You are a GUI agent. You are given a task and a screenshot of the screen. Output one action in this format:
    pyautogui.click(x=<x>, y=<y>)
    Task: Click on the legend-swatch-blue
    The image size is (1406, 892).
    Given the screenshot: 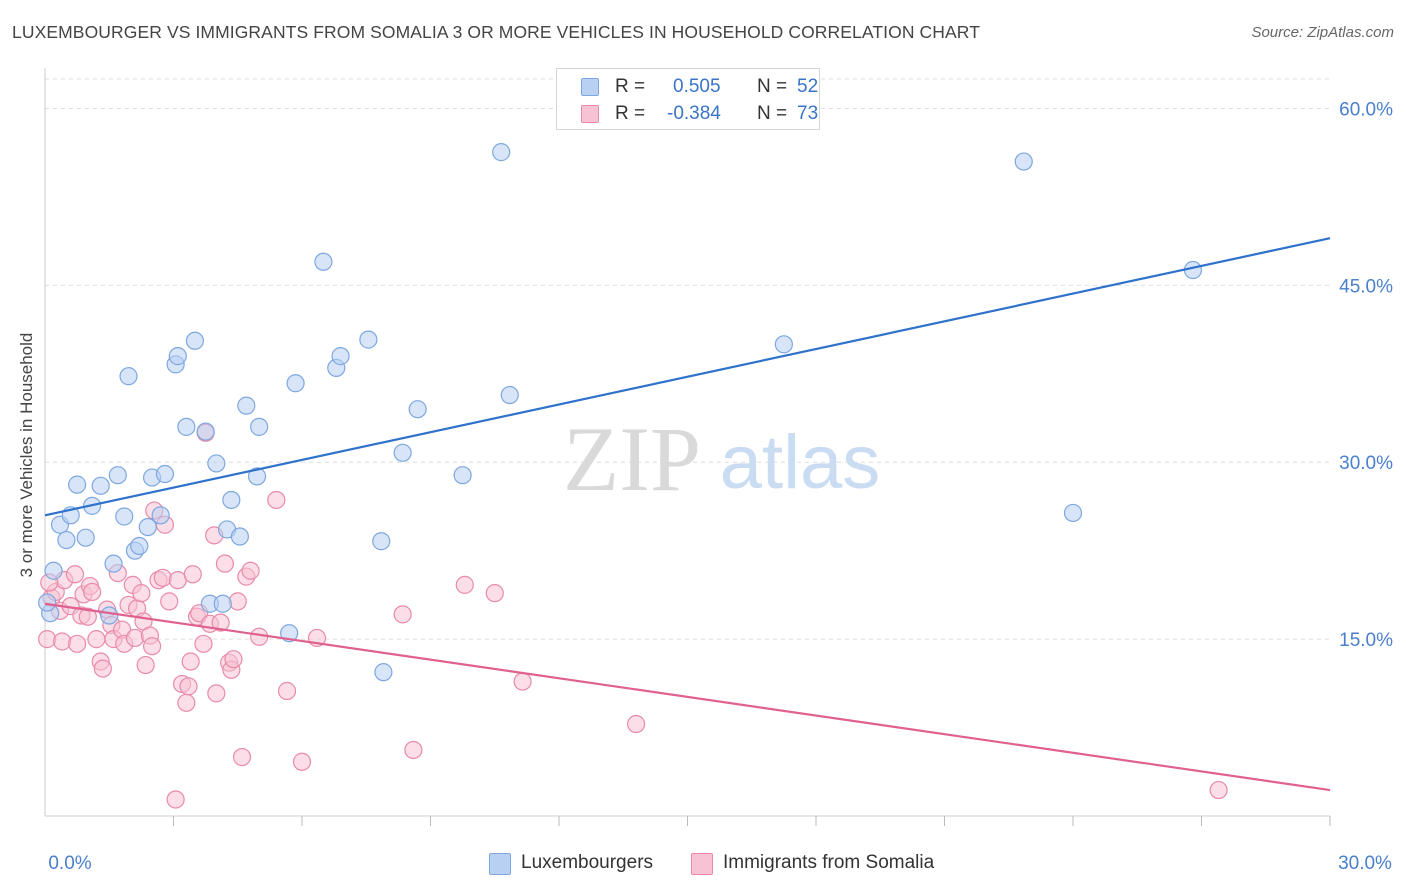 What is the action you would take?
    pyautogui.click(x=590, y=87)
    